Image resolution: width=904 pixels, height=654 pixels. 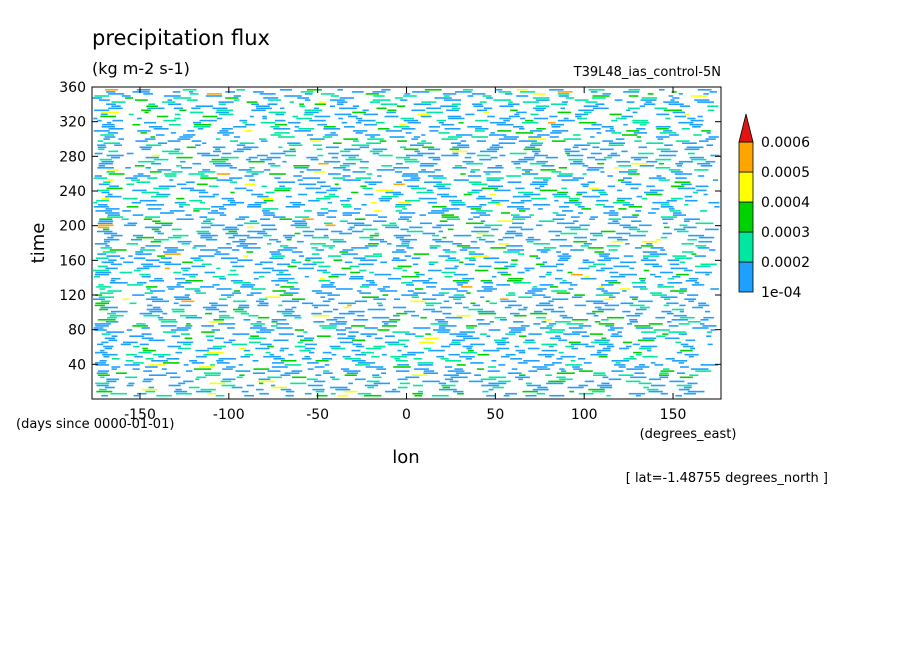 What do you see at coordinates (72, 88) in the screenshot?
I see `y-tick-label: 360` at bounding box center [72, 88].